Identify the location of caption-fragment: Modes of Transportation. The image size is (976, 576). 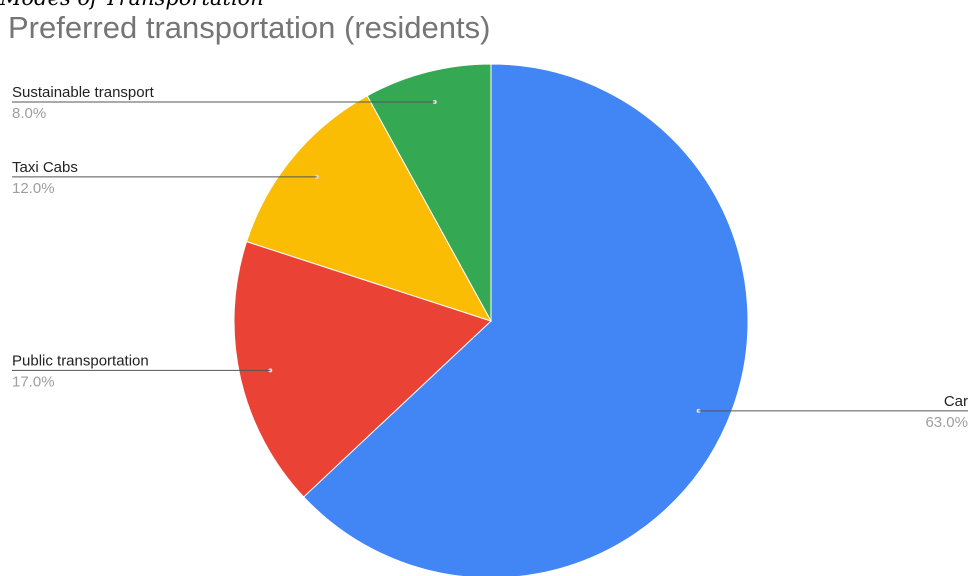
(132, 5).